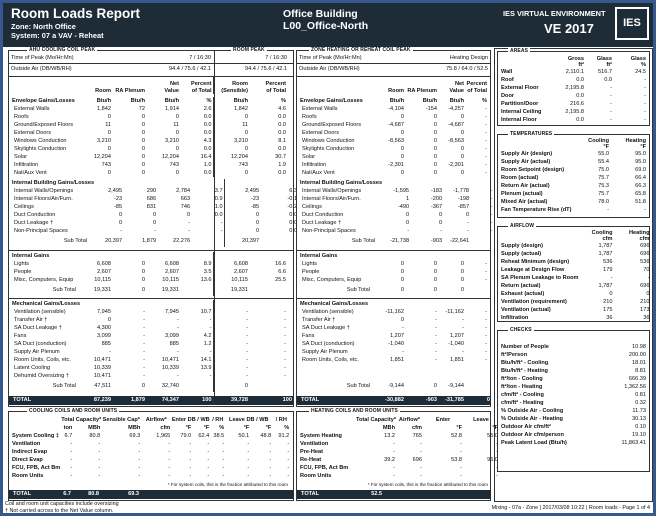  Describe the element at coordinates (574, 72) in the screenshot. I see `cell-value: 2,110.1` at that location.